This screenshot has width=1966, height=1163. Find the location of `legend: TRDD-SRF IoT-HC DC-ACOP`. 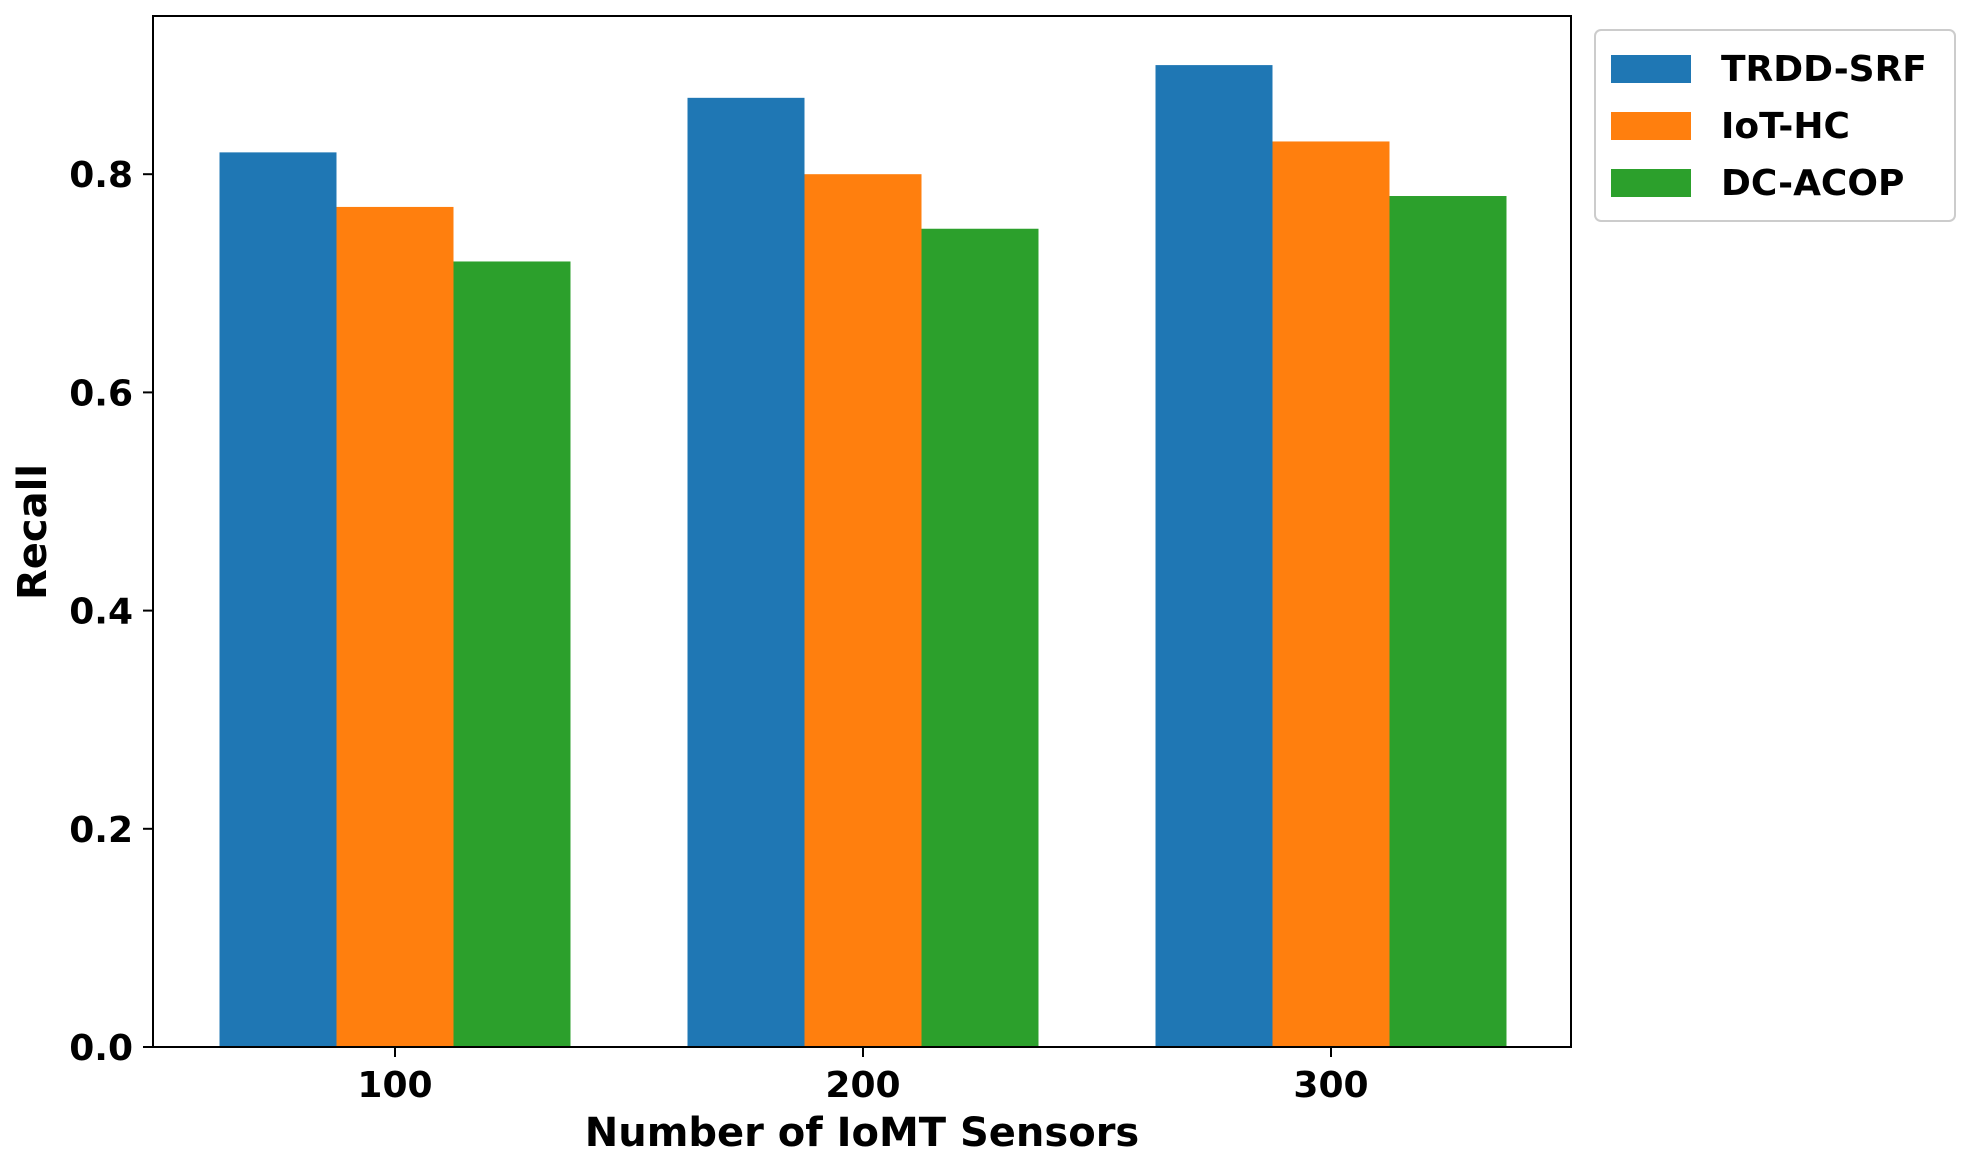

legend: TRDD-SRF IoT-HC DC-ACOP is located at coordinates (1775, 125).